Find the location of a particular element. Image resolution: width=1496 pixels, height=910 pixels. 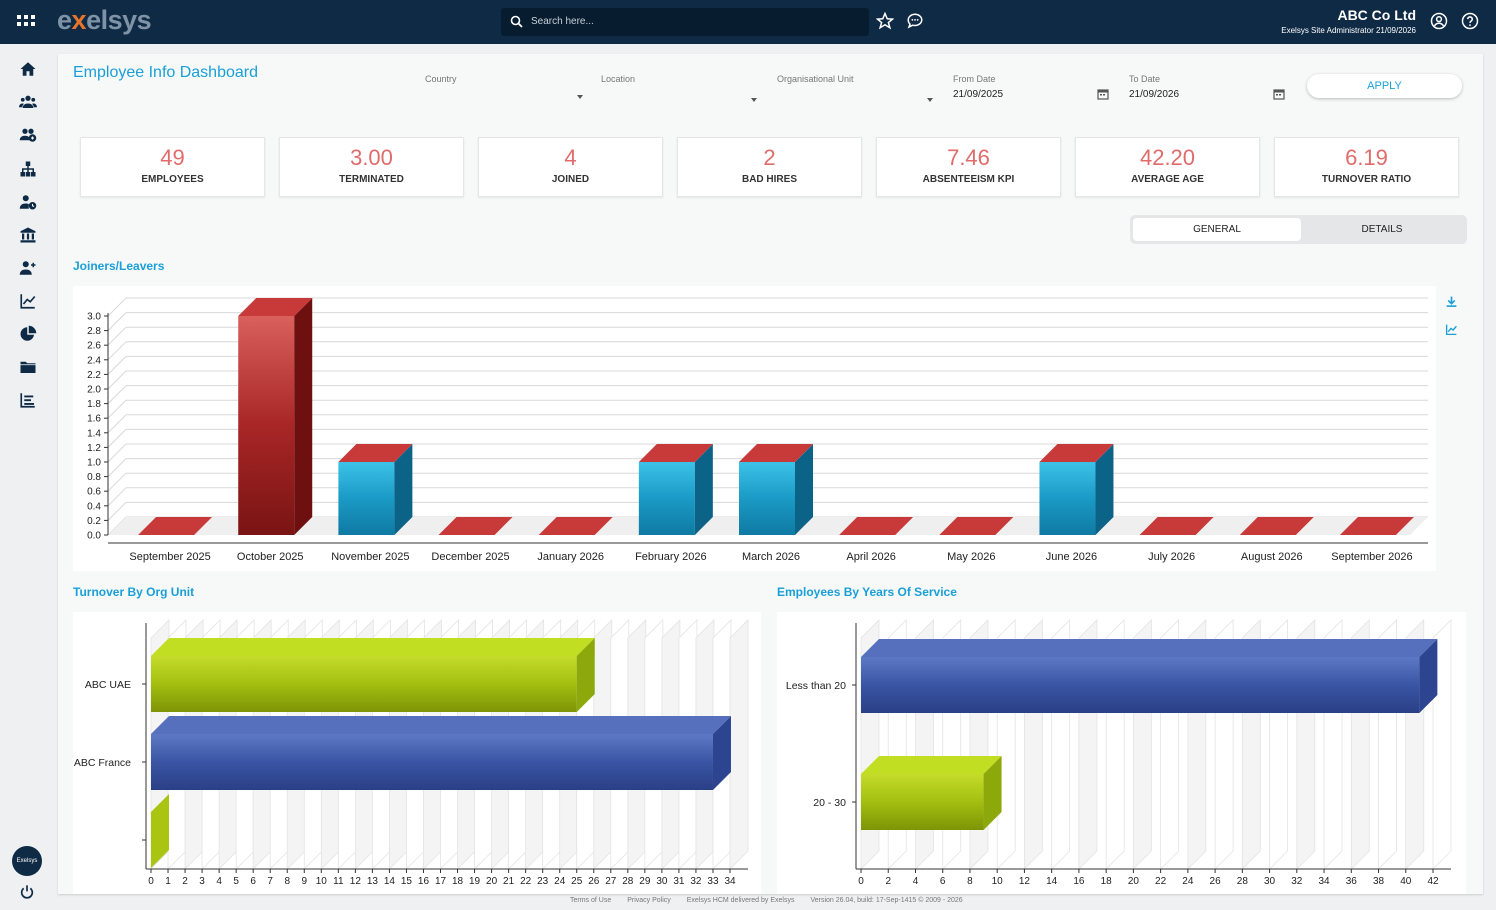

x-tick-label: 11 is located at coordinates (338, 881).